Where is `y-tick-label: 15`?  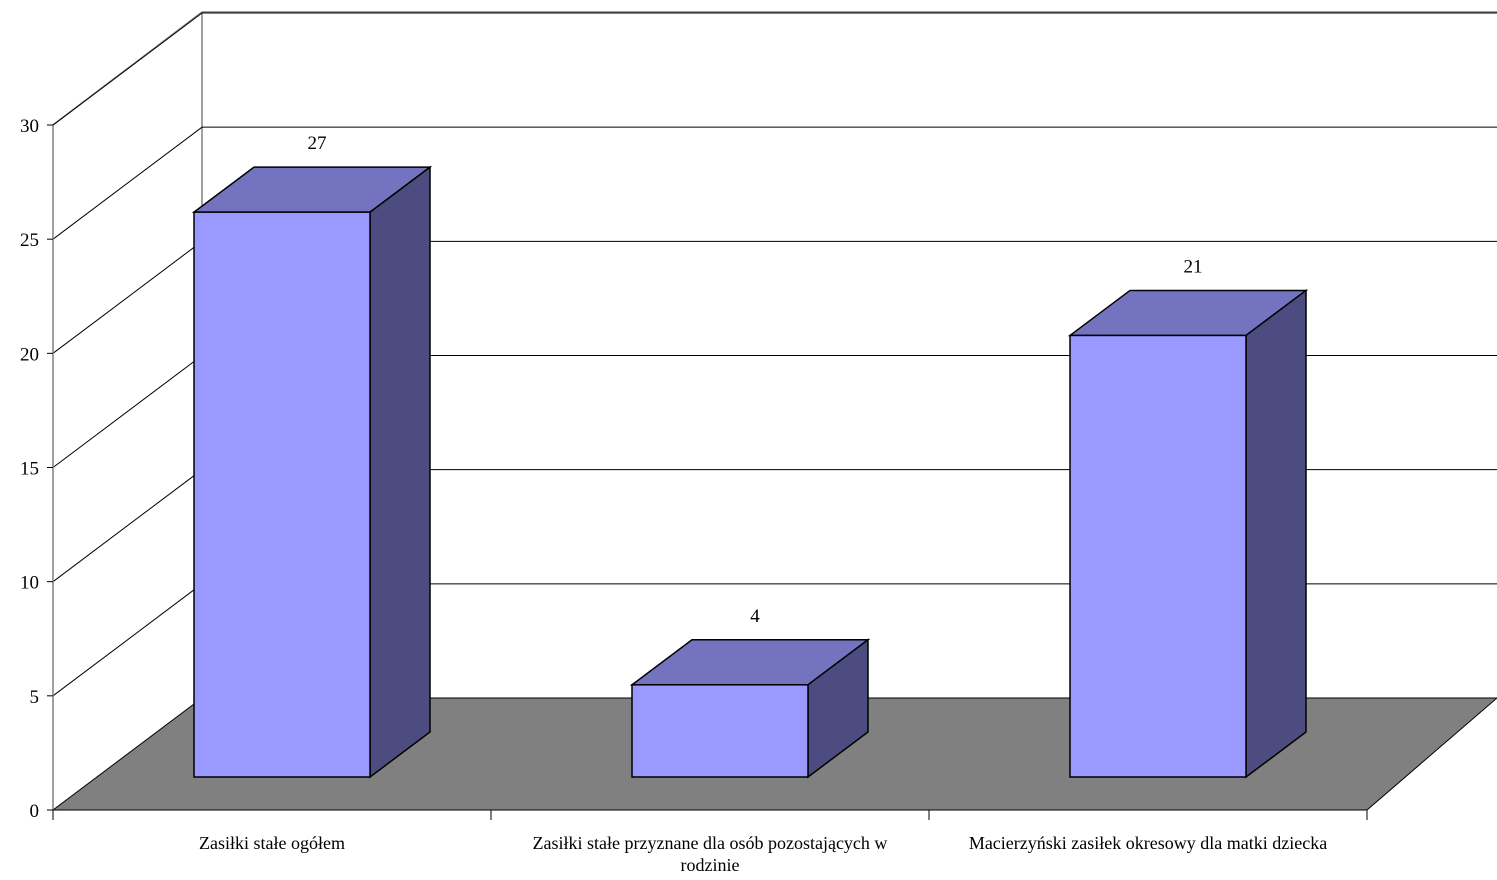
y-tick-label: 15 is located at coordinates (29, 469).